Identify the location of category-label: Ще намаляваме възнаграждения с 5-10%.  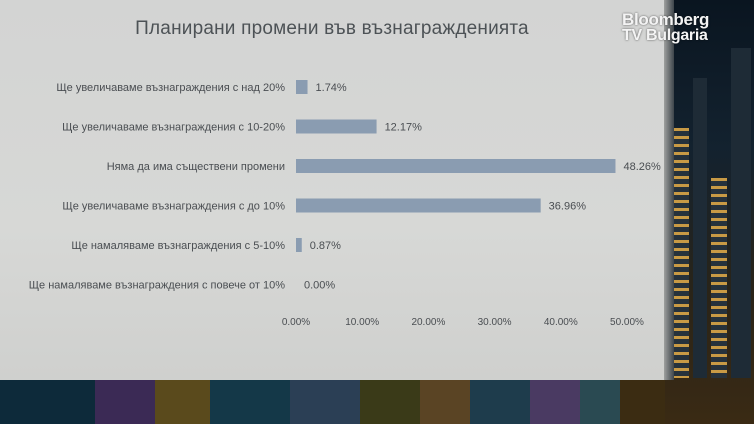
(178, 246).